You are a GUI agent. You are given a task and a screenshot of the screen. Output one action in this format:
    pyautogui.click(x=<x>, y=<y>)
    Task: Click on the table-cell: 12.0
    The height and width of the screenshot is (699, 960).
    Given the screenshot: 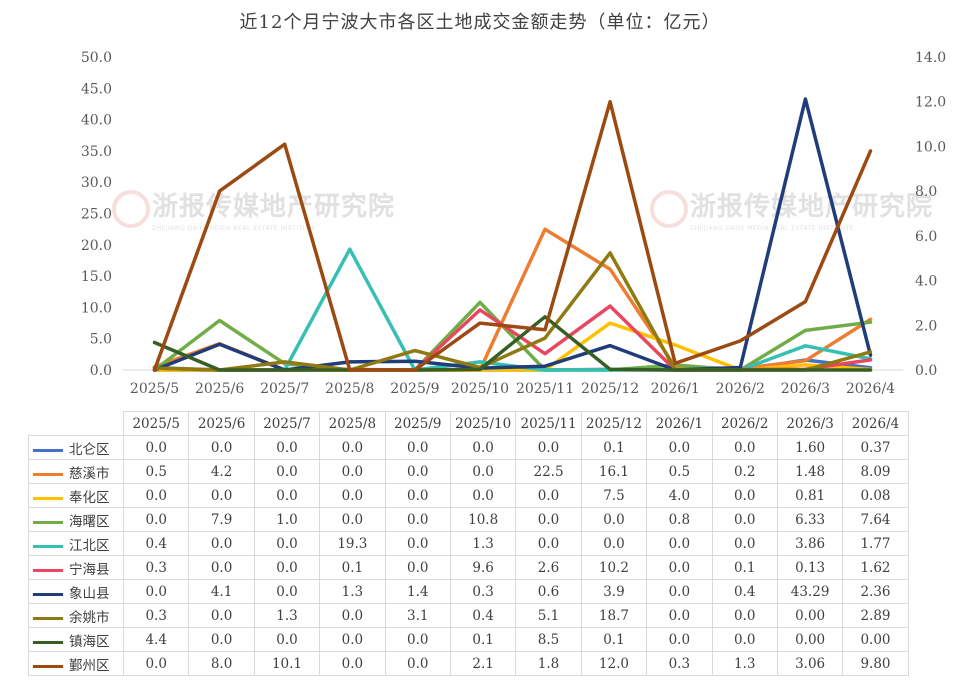 What is the action you would take?
    pyautogui.click(x=614, y=663)
    